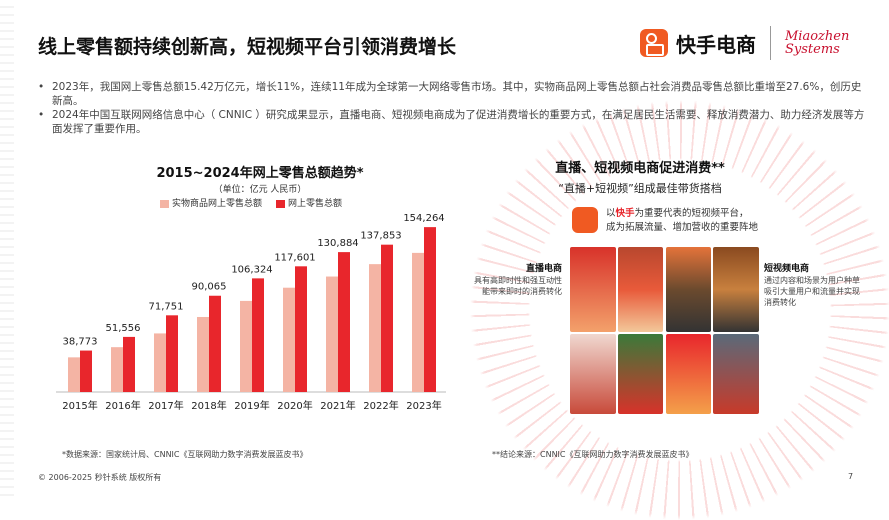 This screenshot has width=889, height=520. Describe the element at coordinates (309, 202) in the screenshot. I see `legend-item: 网上零售总额` at that location.